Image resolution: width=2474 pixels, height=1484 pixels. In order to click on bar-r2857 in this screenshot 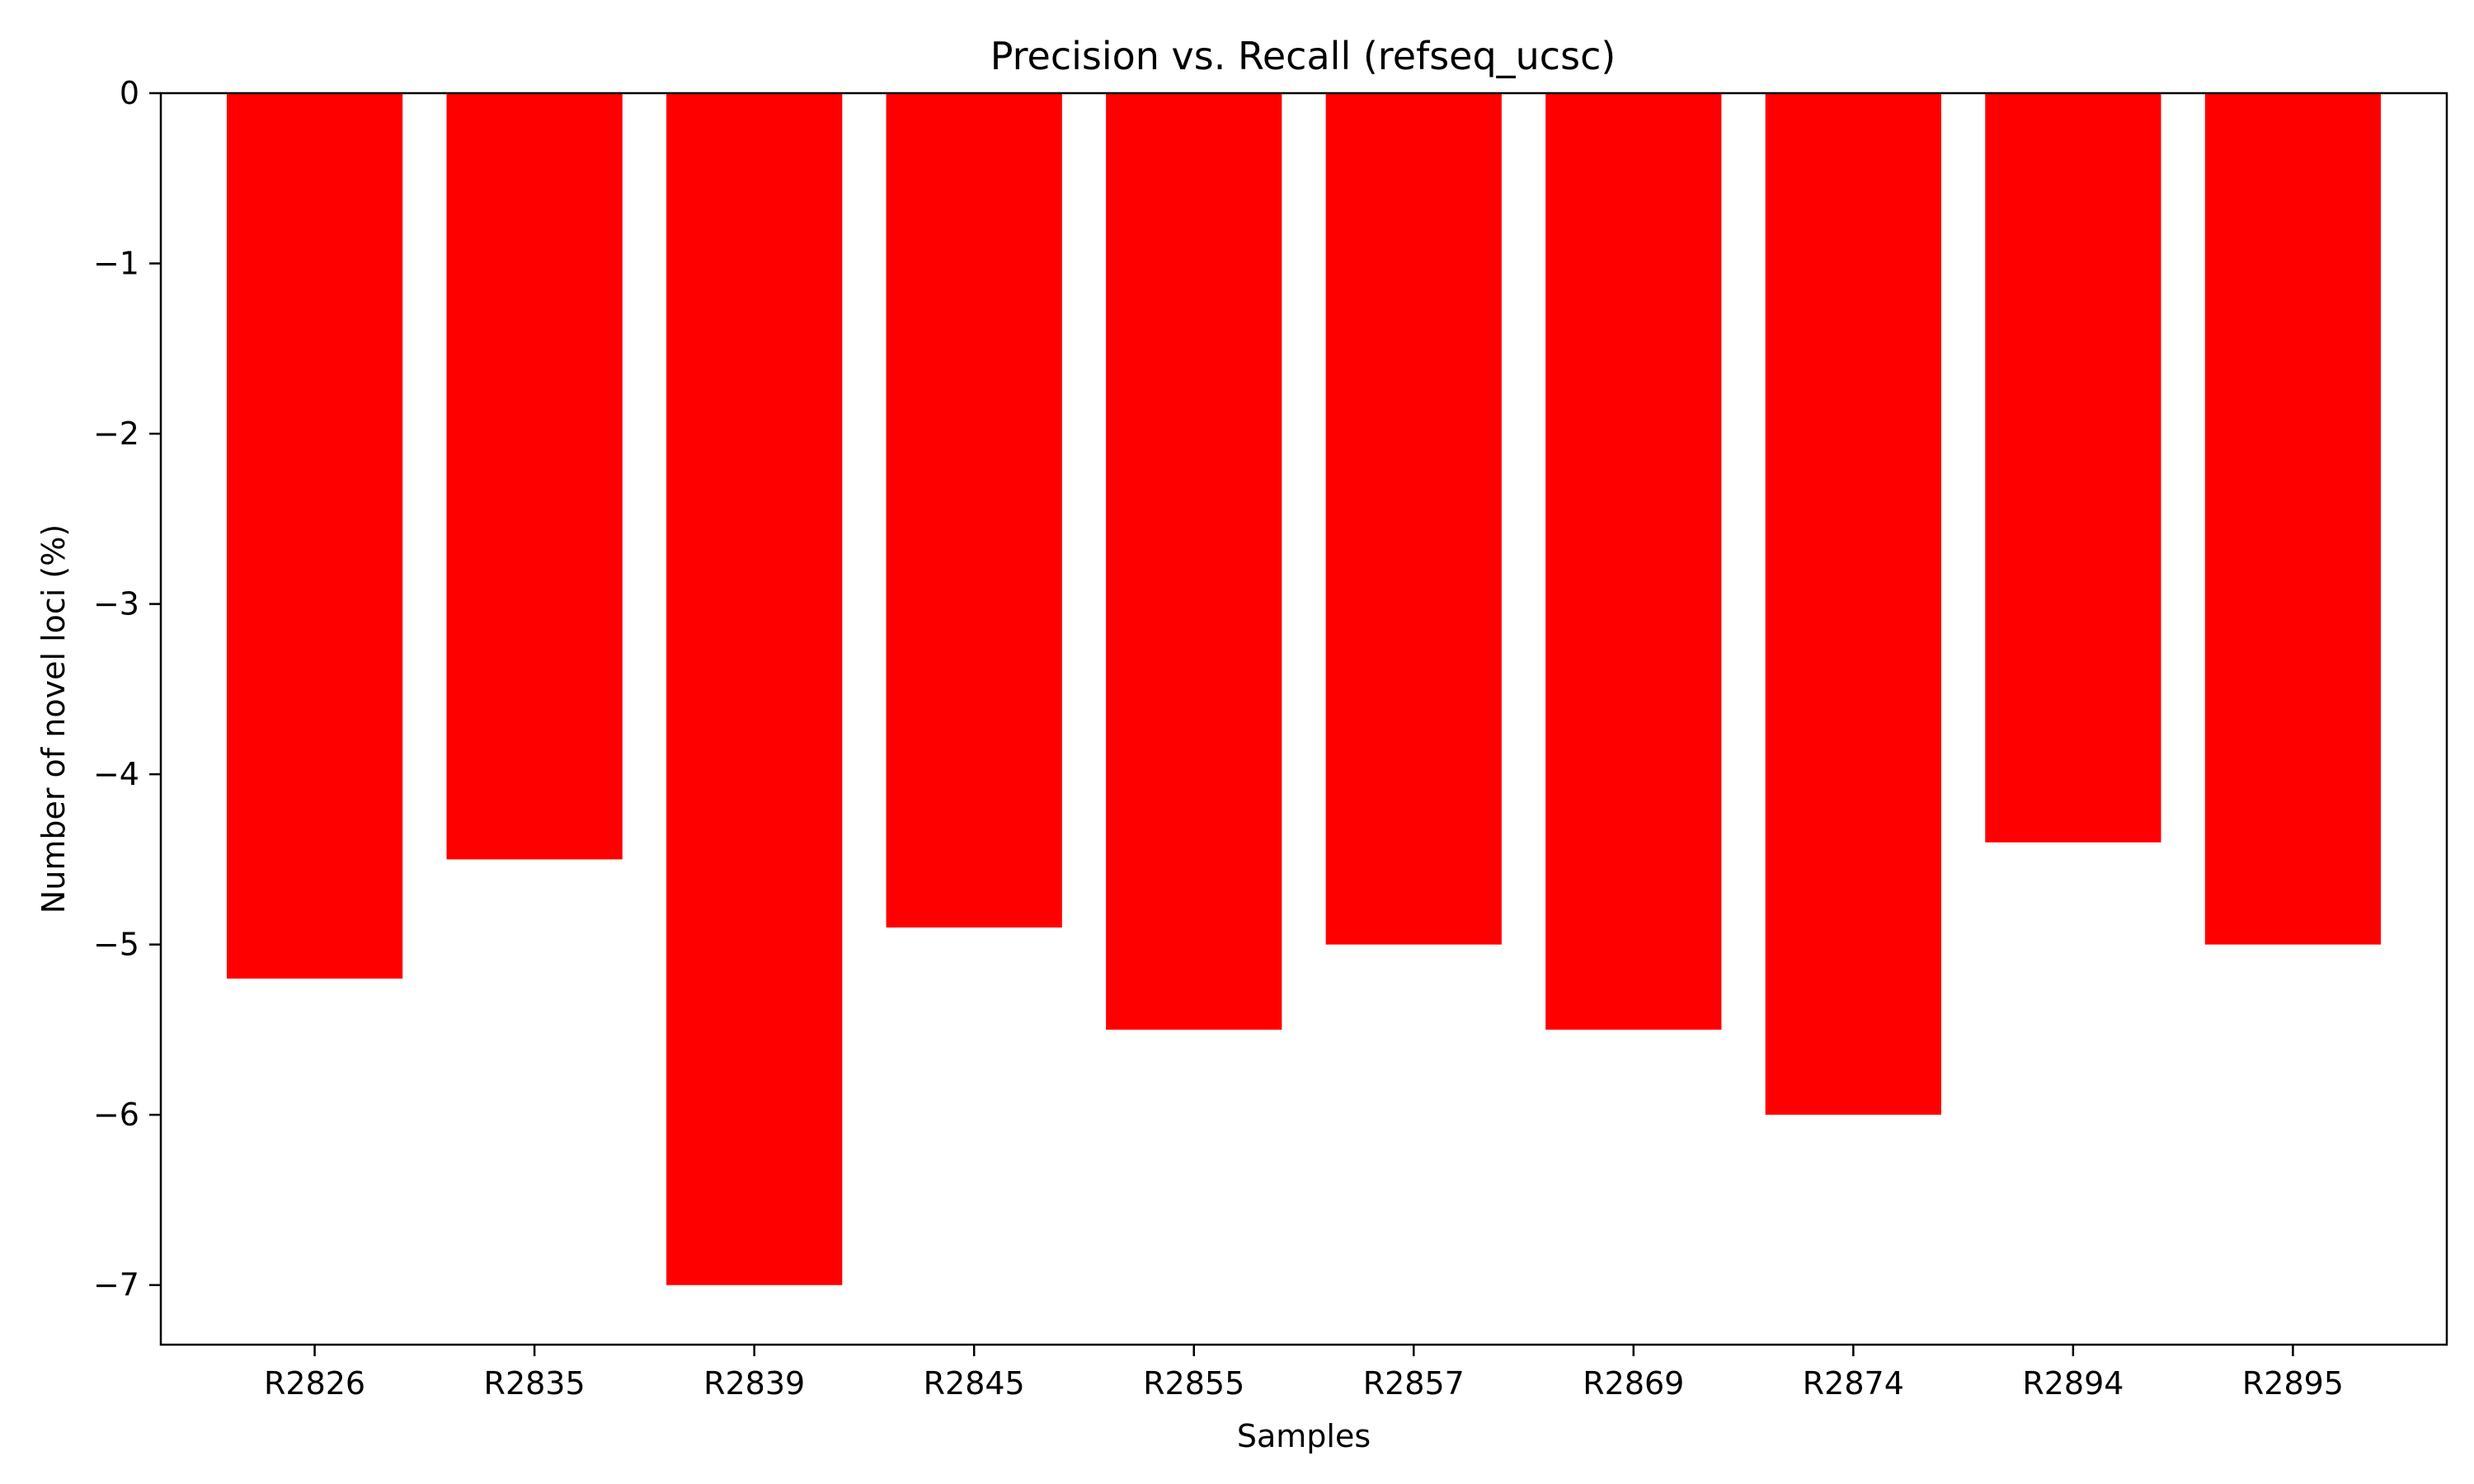, I will do `click(1413, 519)`.